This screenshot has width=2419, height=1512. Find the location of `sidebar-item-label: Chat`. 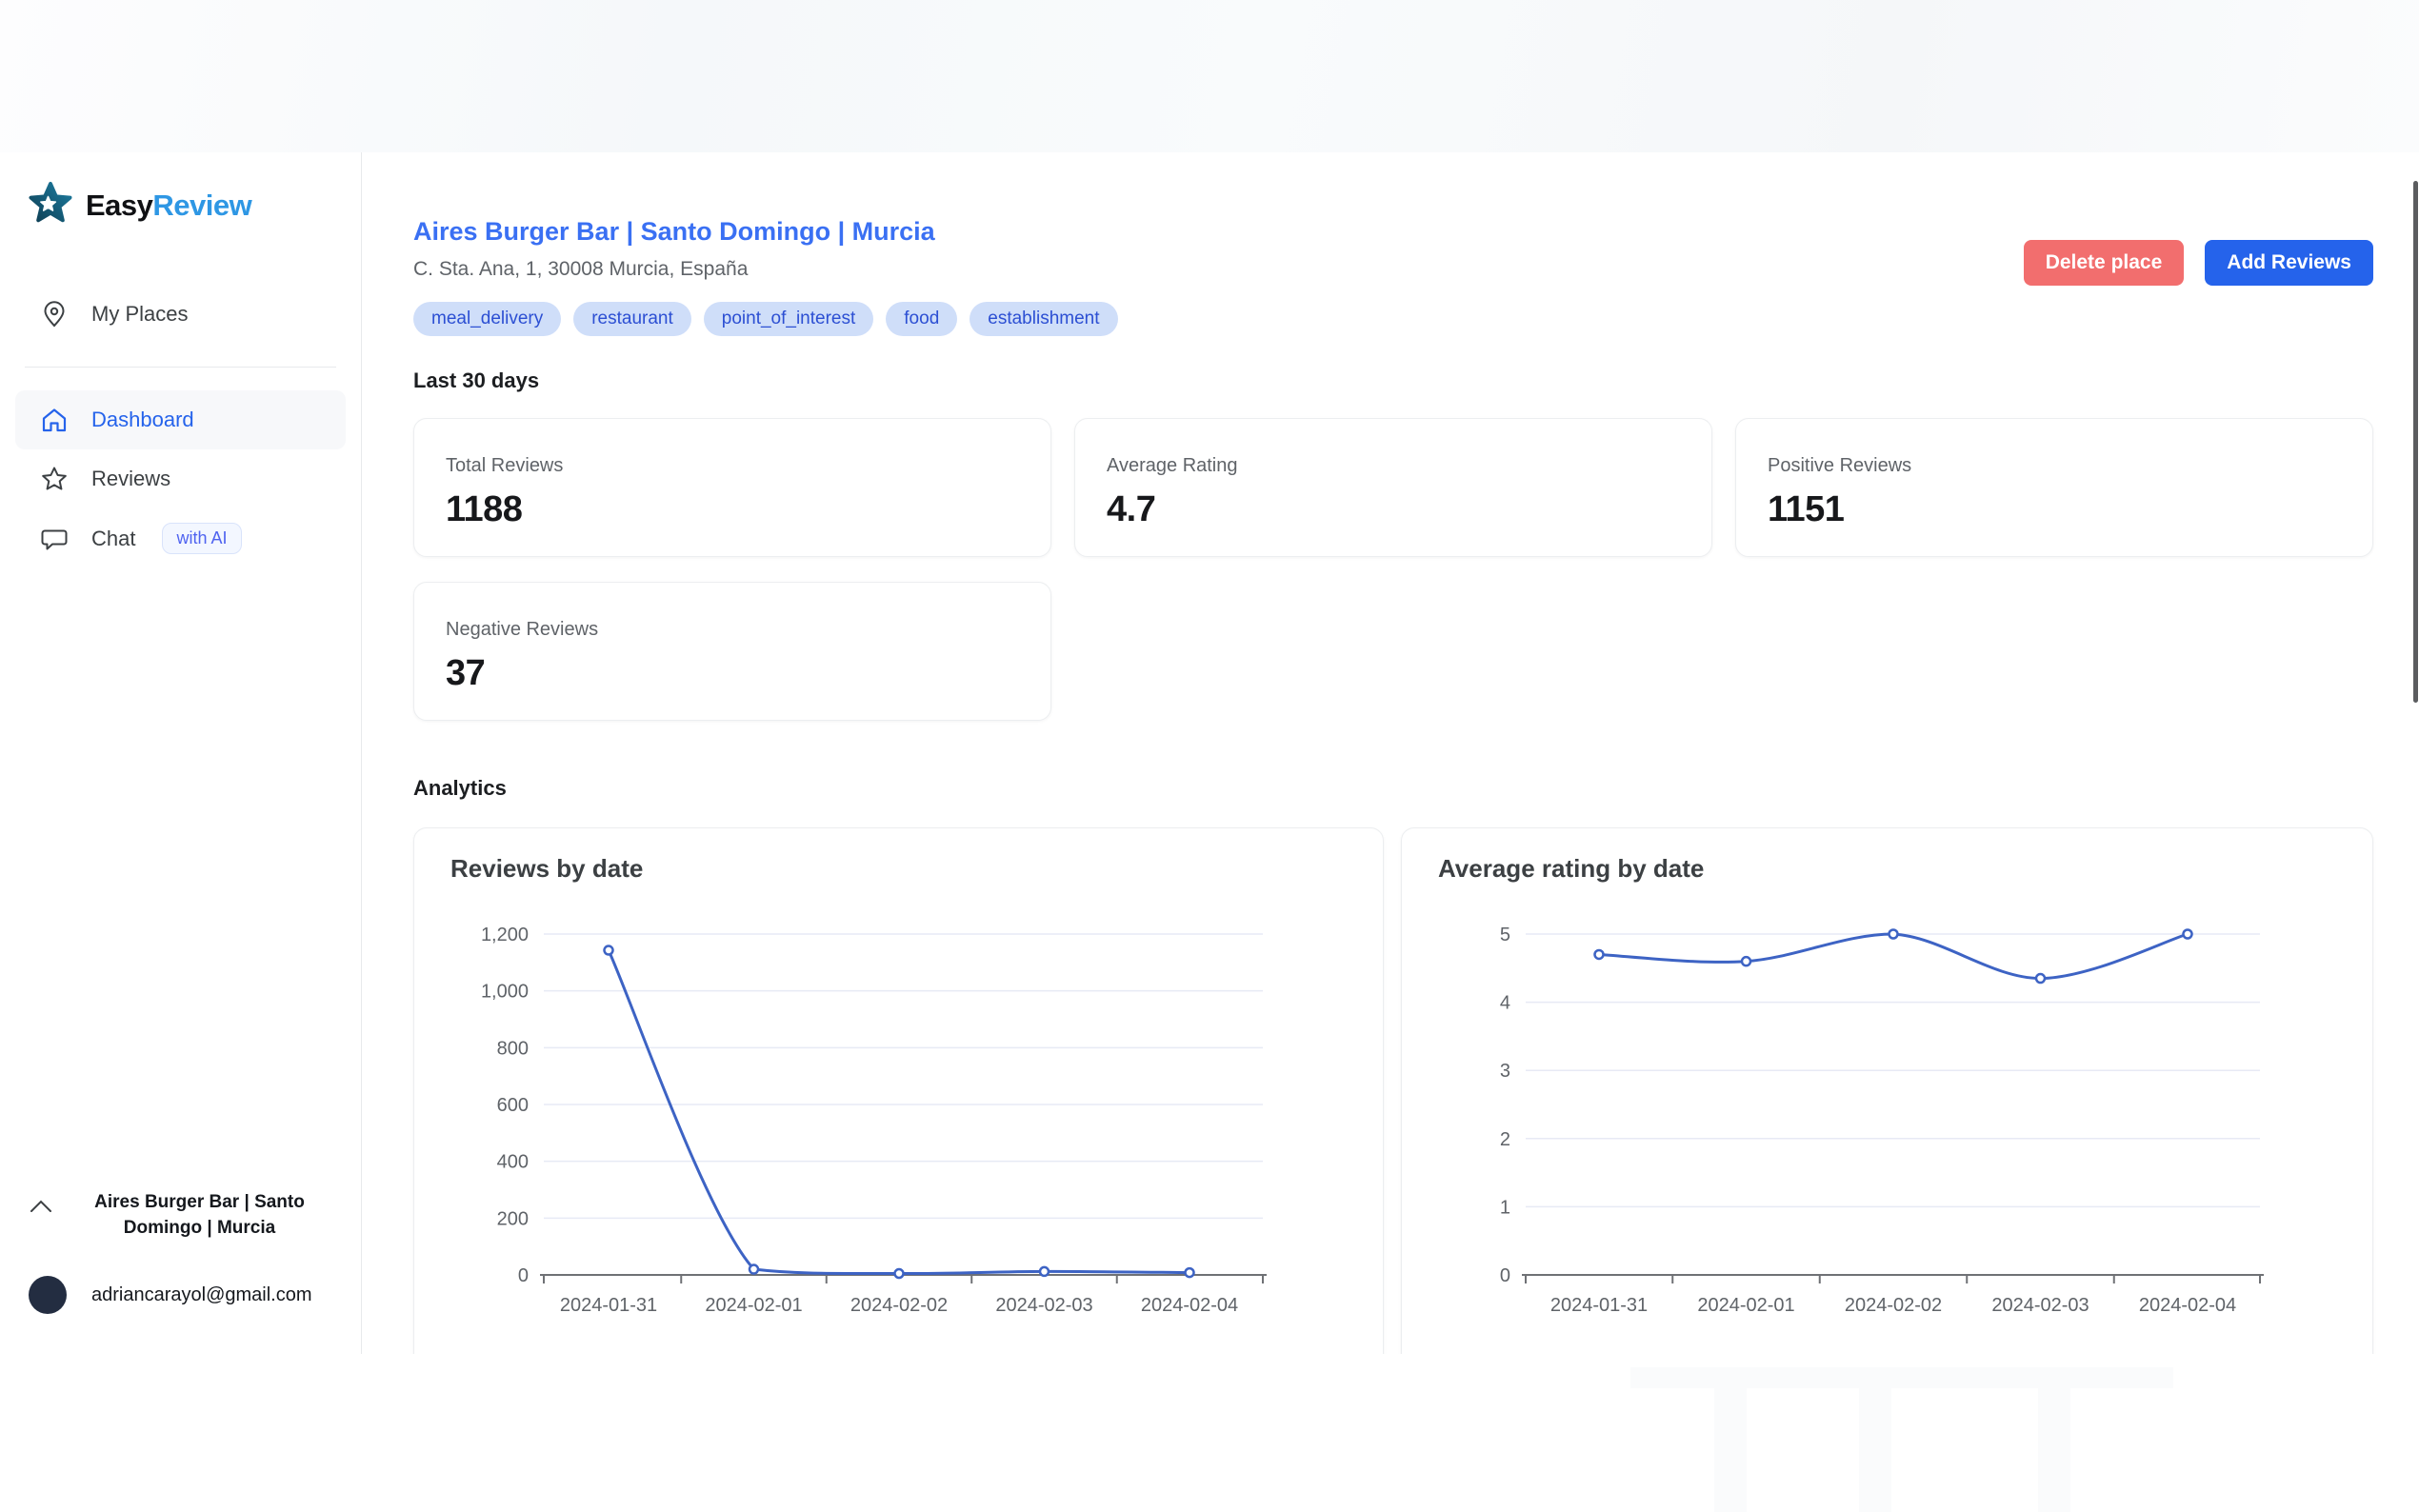

sidebar-item-label: Chat is located at coordinates (113, 538).